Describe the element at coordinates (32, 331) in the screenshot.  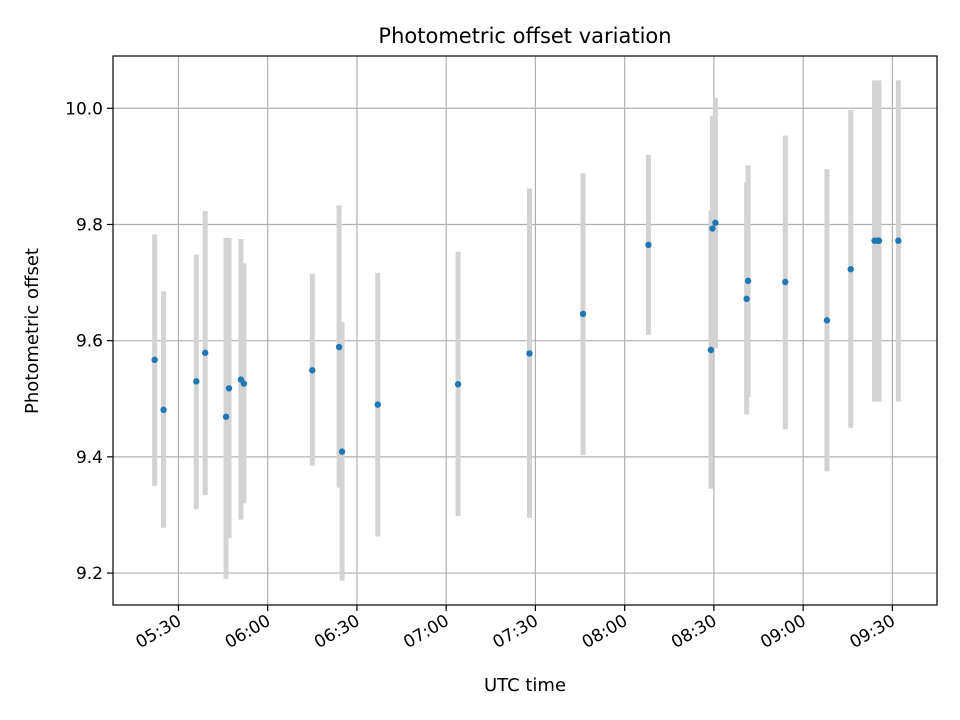
I see `y-axis-title: Photometric offset` at that location.